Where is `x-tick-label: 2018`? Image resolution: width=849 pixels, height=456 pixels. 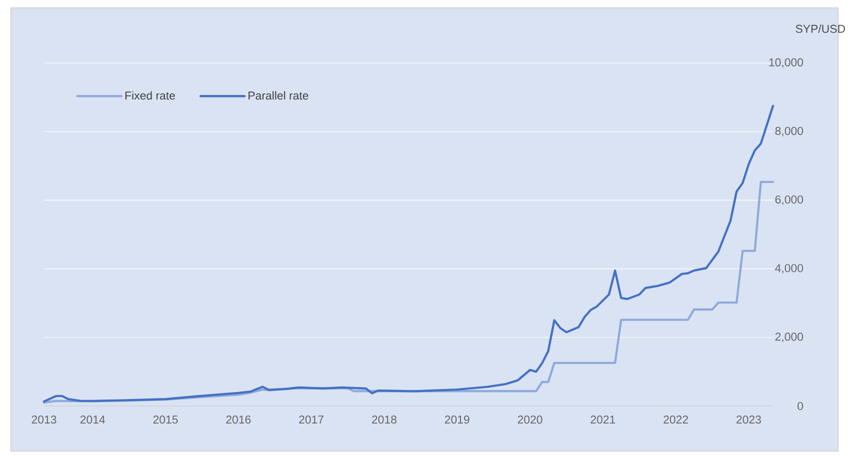
x-tick-label: 2018 is located at coordinates (384, 420).